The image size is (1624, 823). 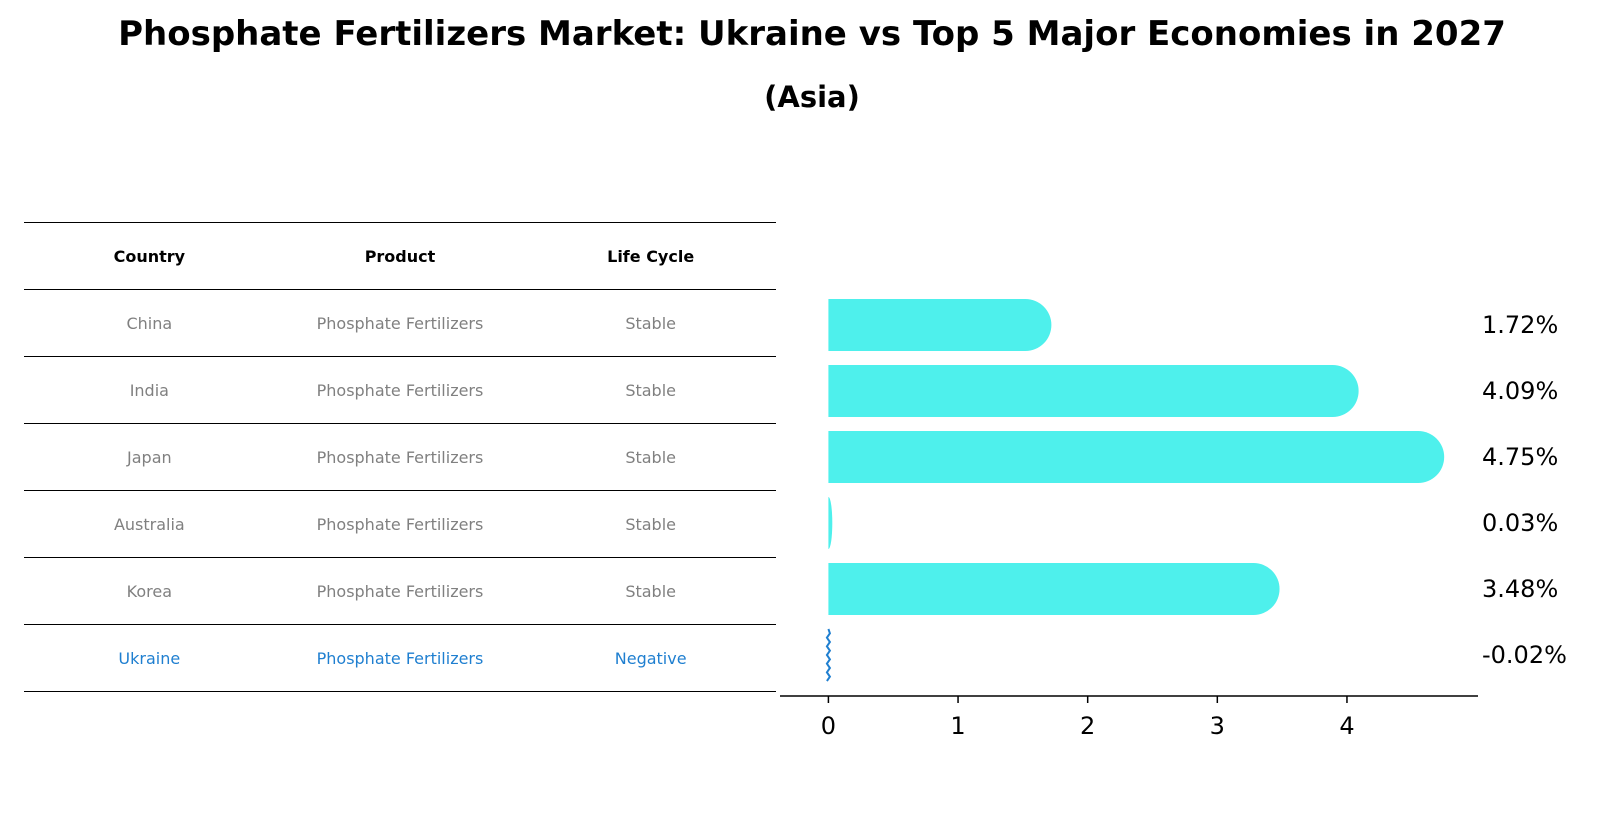 I want to click on value-label-ukraine: -0.02%, so click(x=1524, y=655).